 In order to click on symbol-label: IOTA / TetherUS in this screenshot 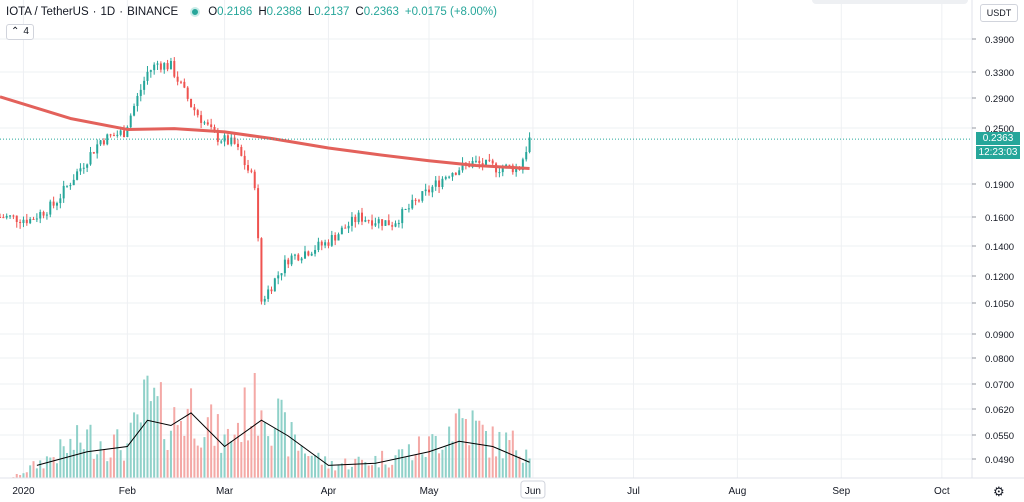, I will do `click(47, 12)`.